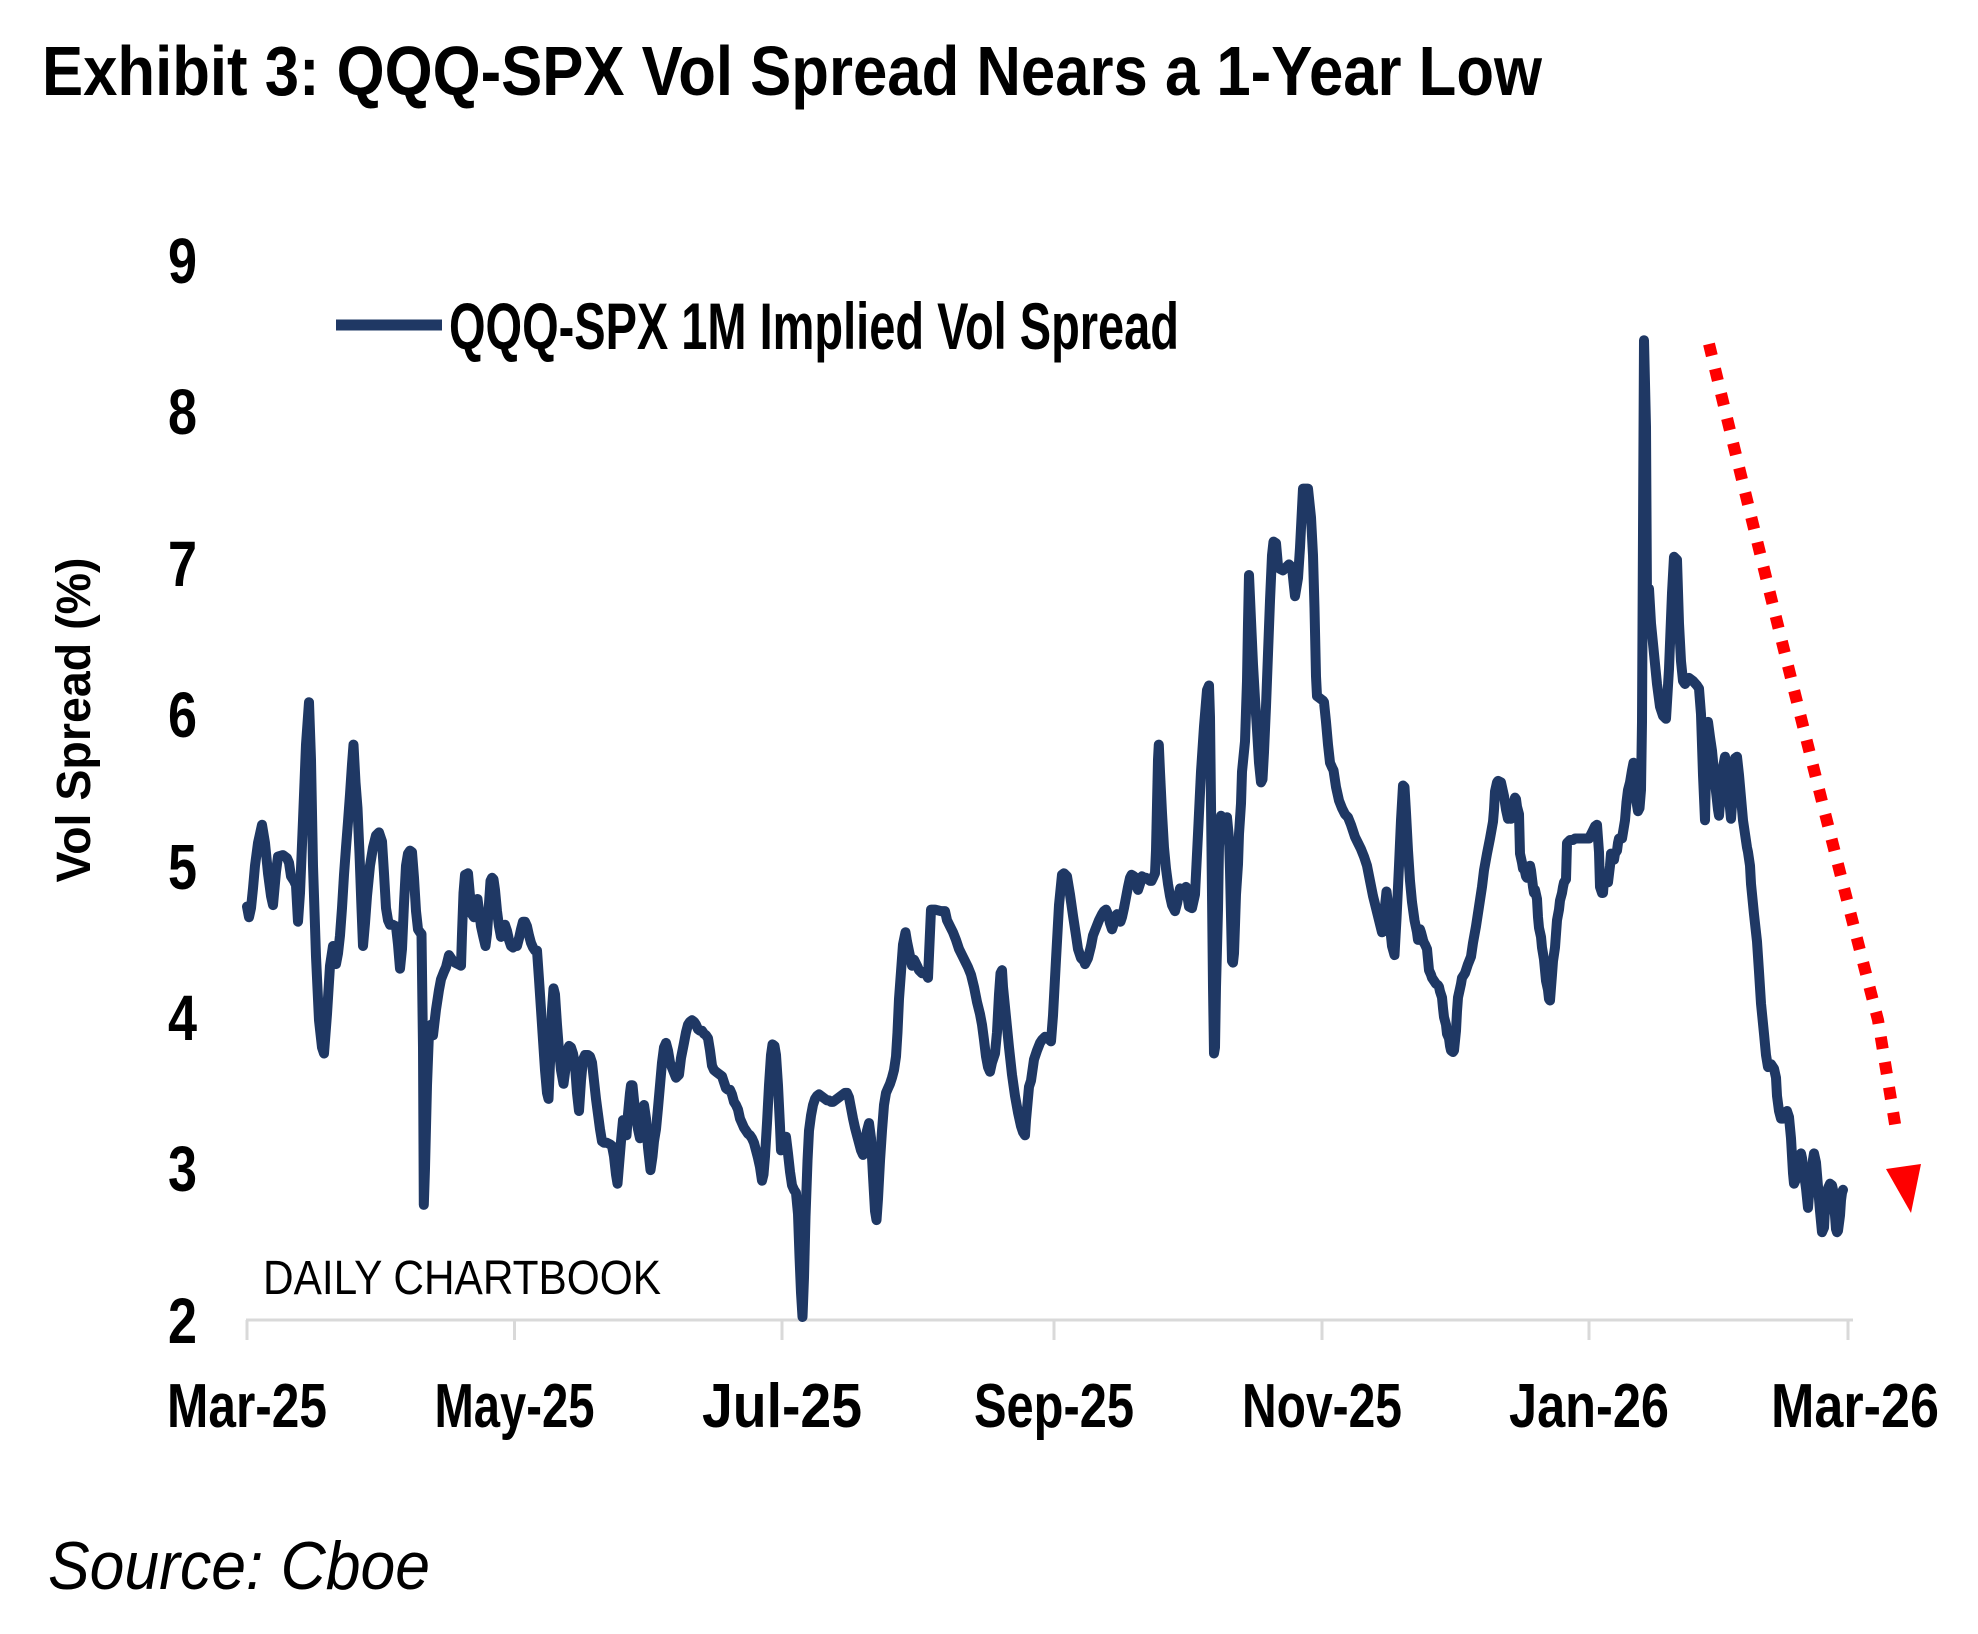 The image size is (1978, 1634). Describe the element at coordinates (182, 412) in the screenshot. I see `svg-text: 8` at that location.